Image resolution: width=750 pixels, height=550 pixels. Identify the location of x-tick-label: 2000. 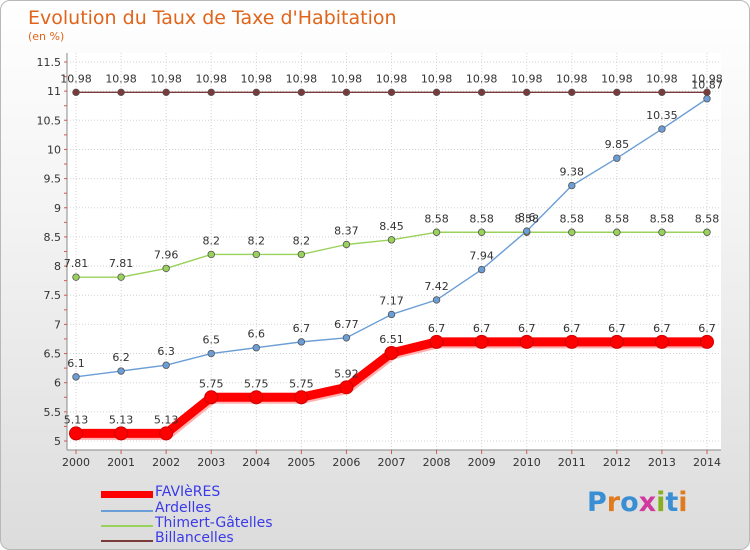
(76, 462).